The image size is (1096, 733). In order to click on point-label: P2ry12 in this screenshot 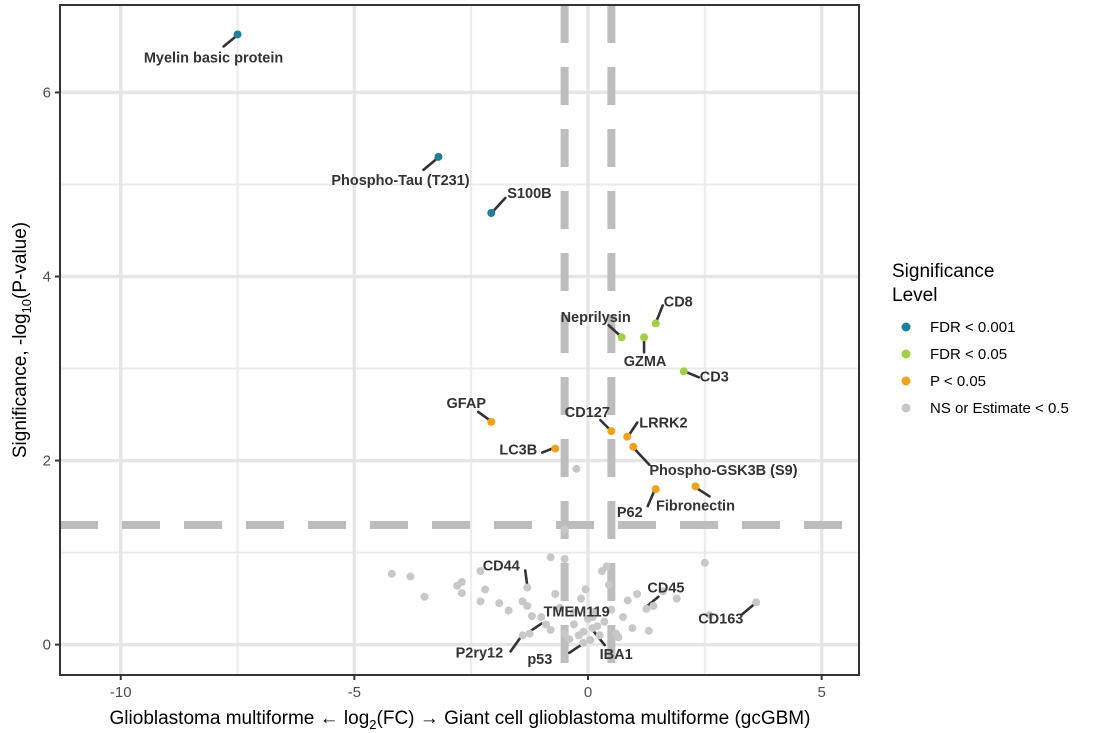, I will do `click(480, 653)`.